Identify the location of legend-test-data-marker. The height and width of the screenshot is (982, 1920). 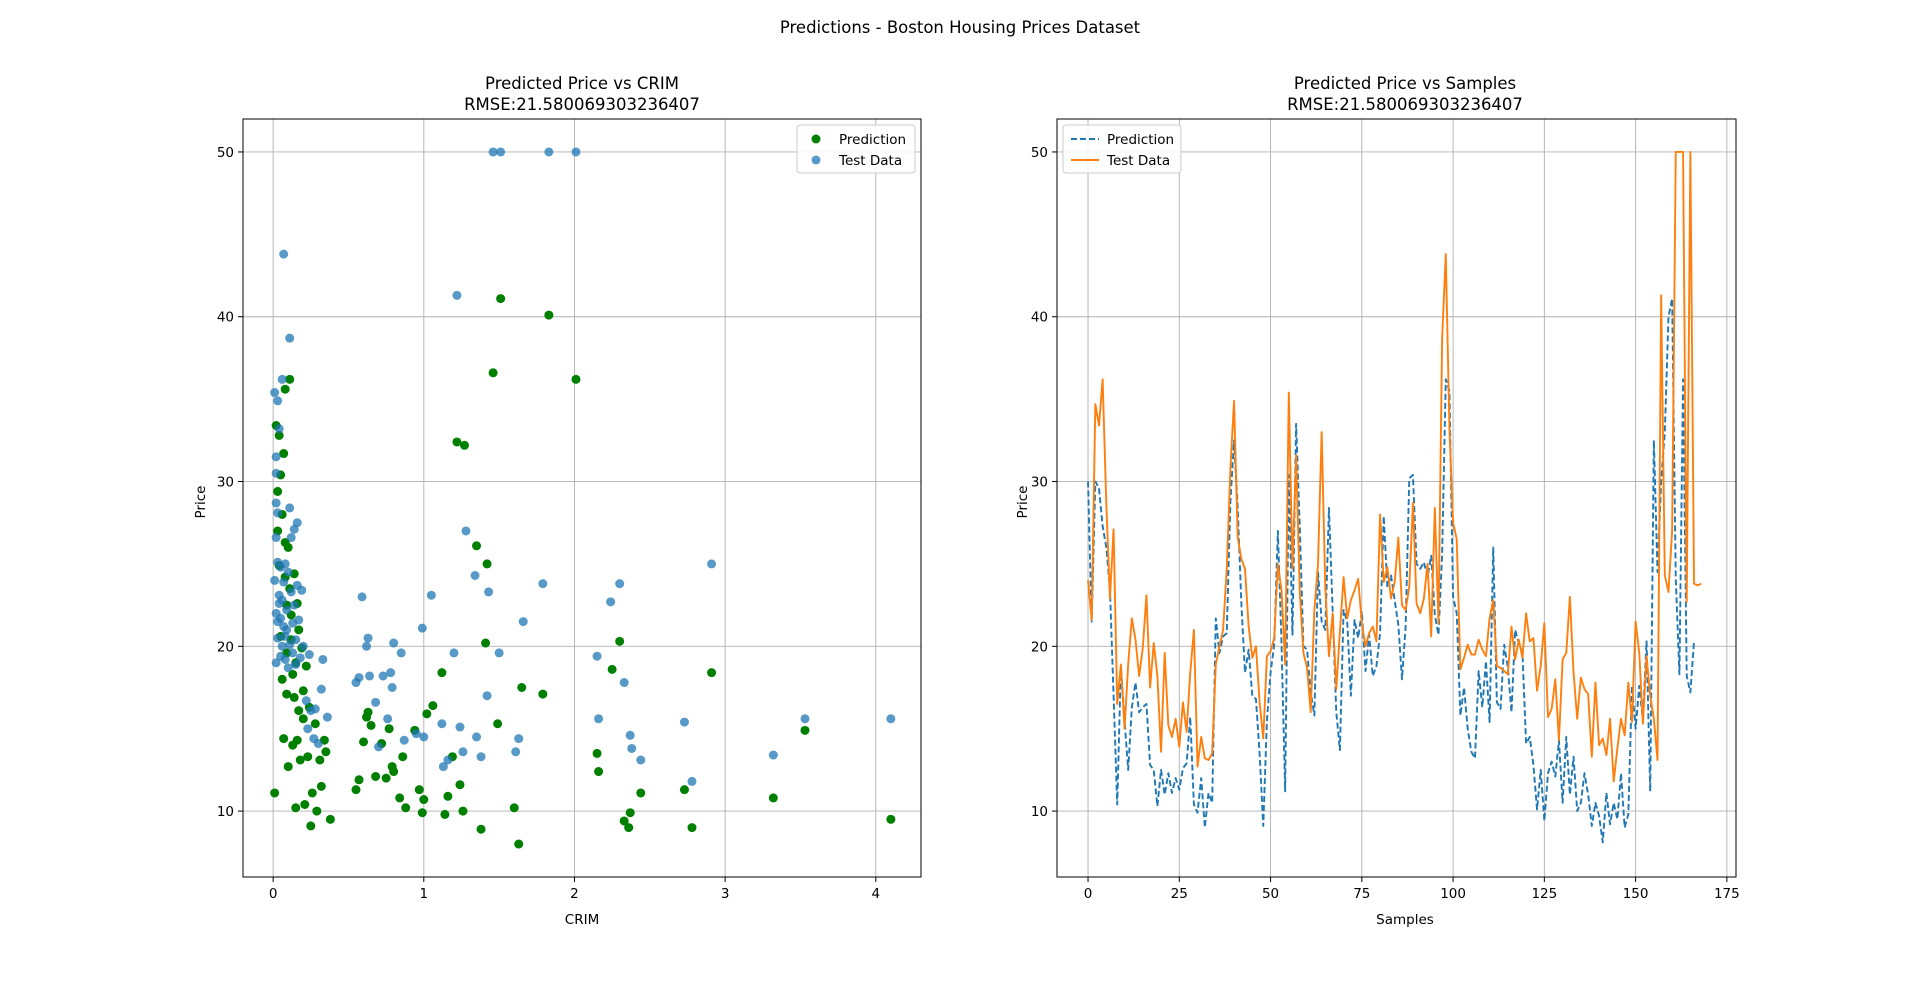
(816, 160).